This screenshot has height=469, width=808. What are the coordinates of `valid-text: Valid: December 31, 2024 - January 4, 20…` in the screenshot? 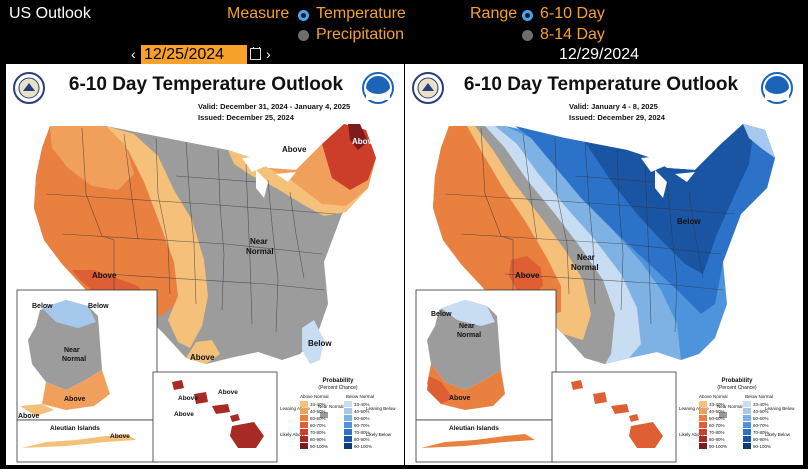 It's located at (274, 106).